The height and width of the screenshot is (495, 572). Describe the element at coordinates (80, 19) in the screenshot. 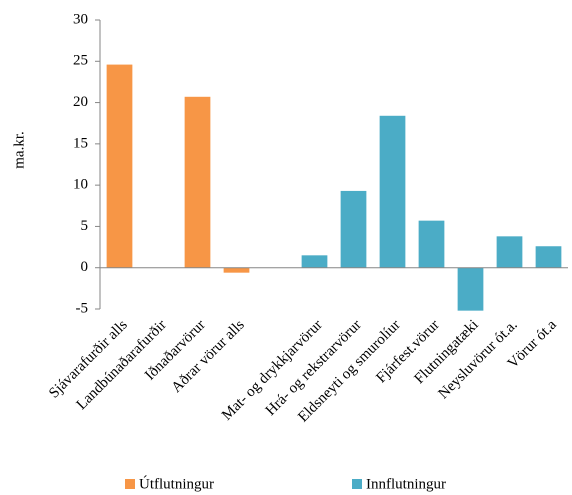

I see `y-tick-label: 30` at that location.